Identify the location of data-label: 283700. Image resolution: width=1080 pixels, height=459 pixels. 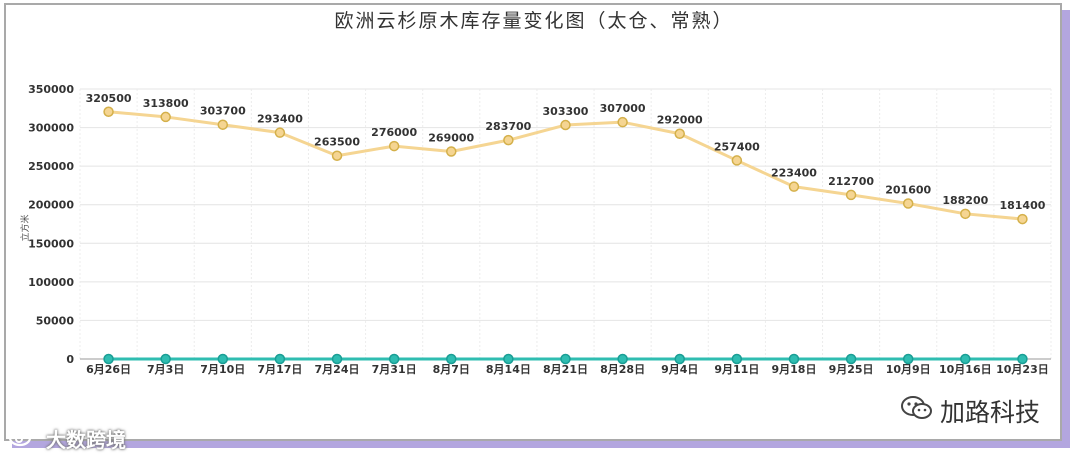
(508, 126).